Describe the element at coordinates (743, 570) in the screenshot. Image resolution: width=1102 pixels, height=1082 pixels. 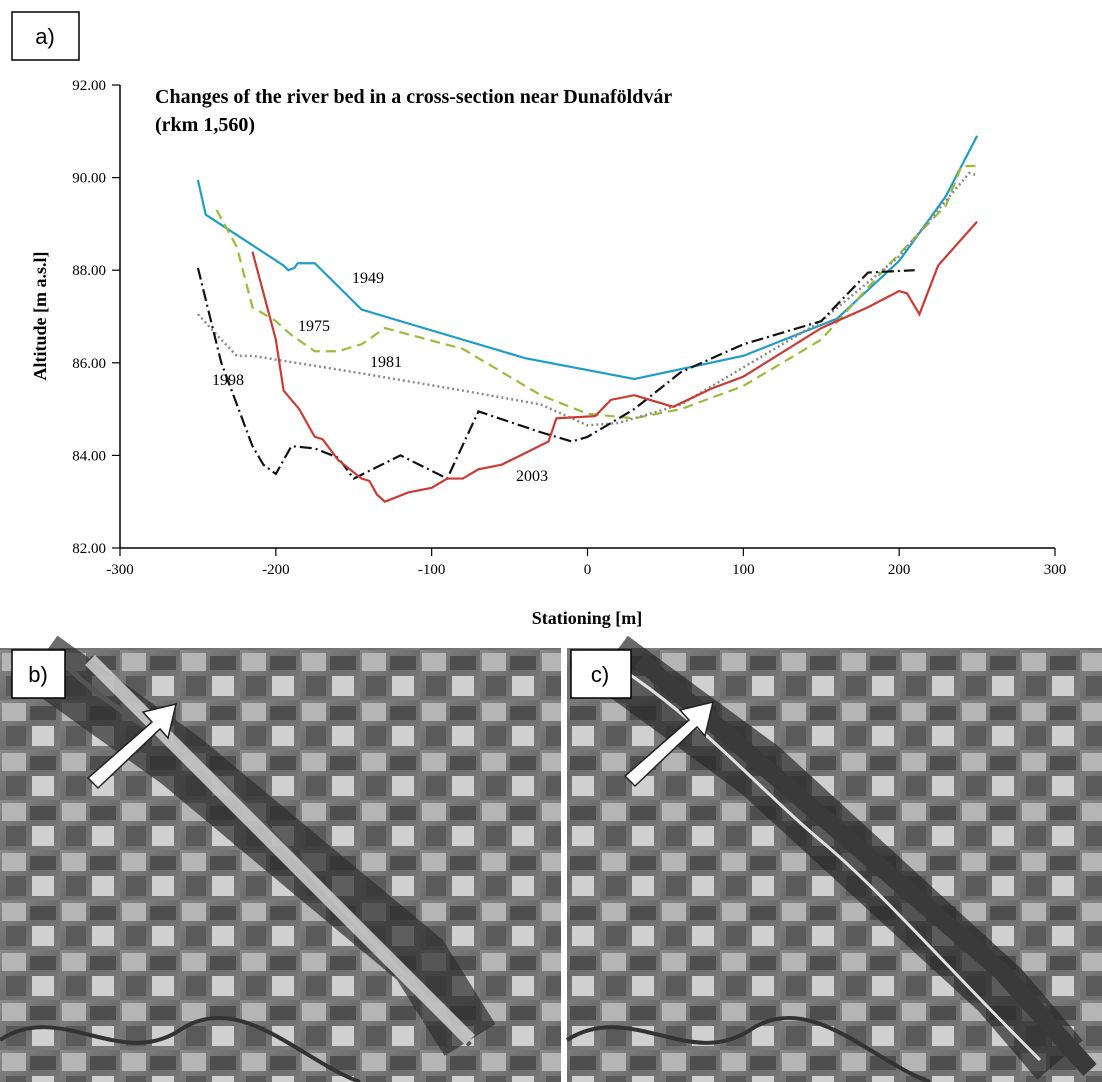
I see `x-tick-label: 100` at that location.